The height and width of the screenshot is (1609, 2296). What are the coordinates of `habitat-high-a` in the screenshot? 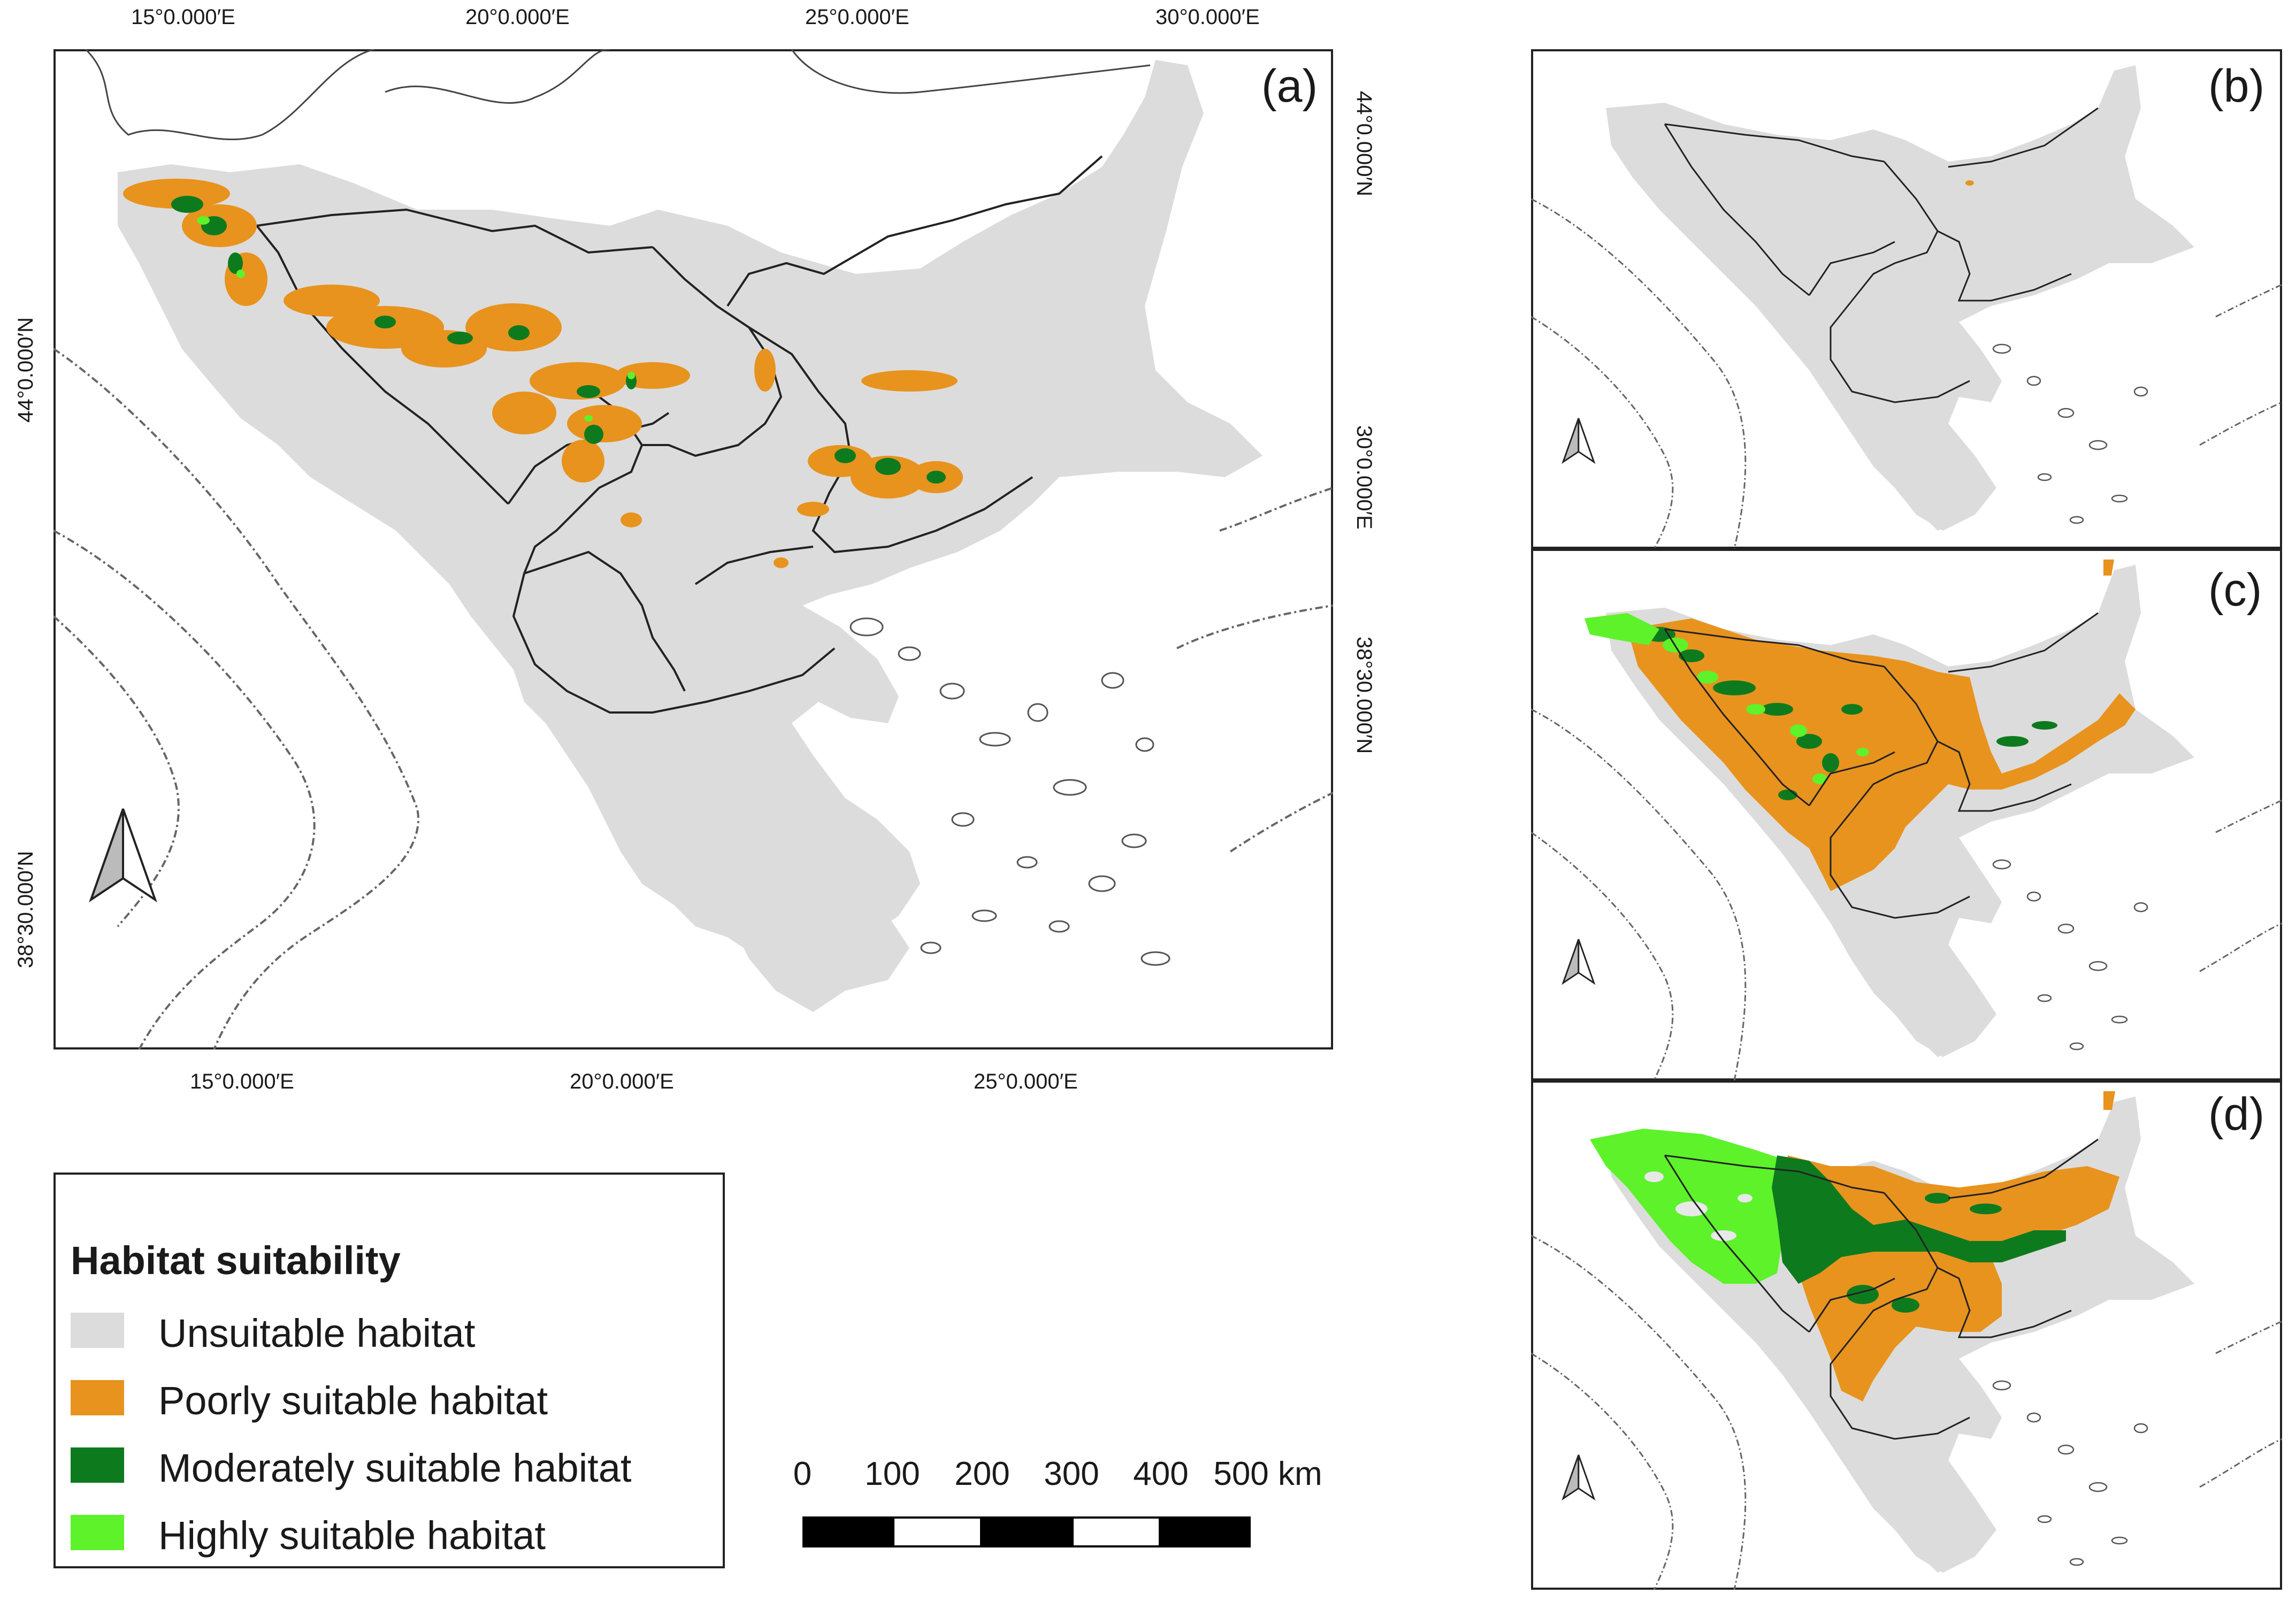 It's located at (416, 319).